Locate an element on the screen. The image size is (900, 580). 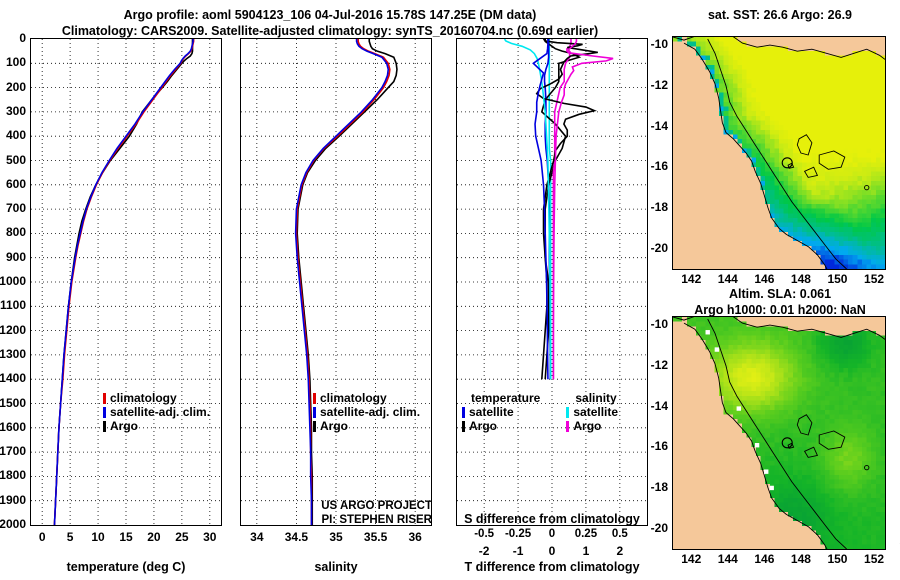
depth-tick-1500: 1500 is located at coordinates (13, 402).